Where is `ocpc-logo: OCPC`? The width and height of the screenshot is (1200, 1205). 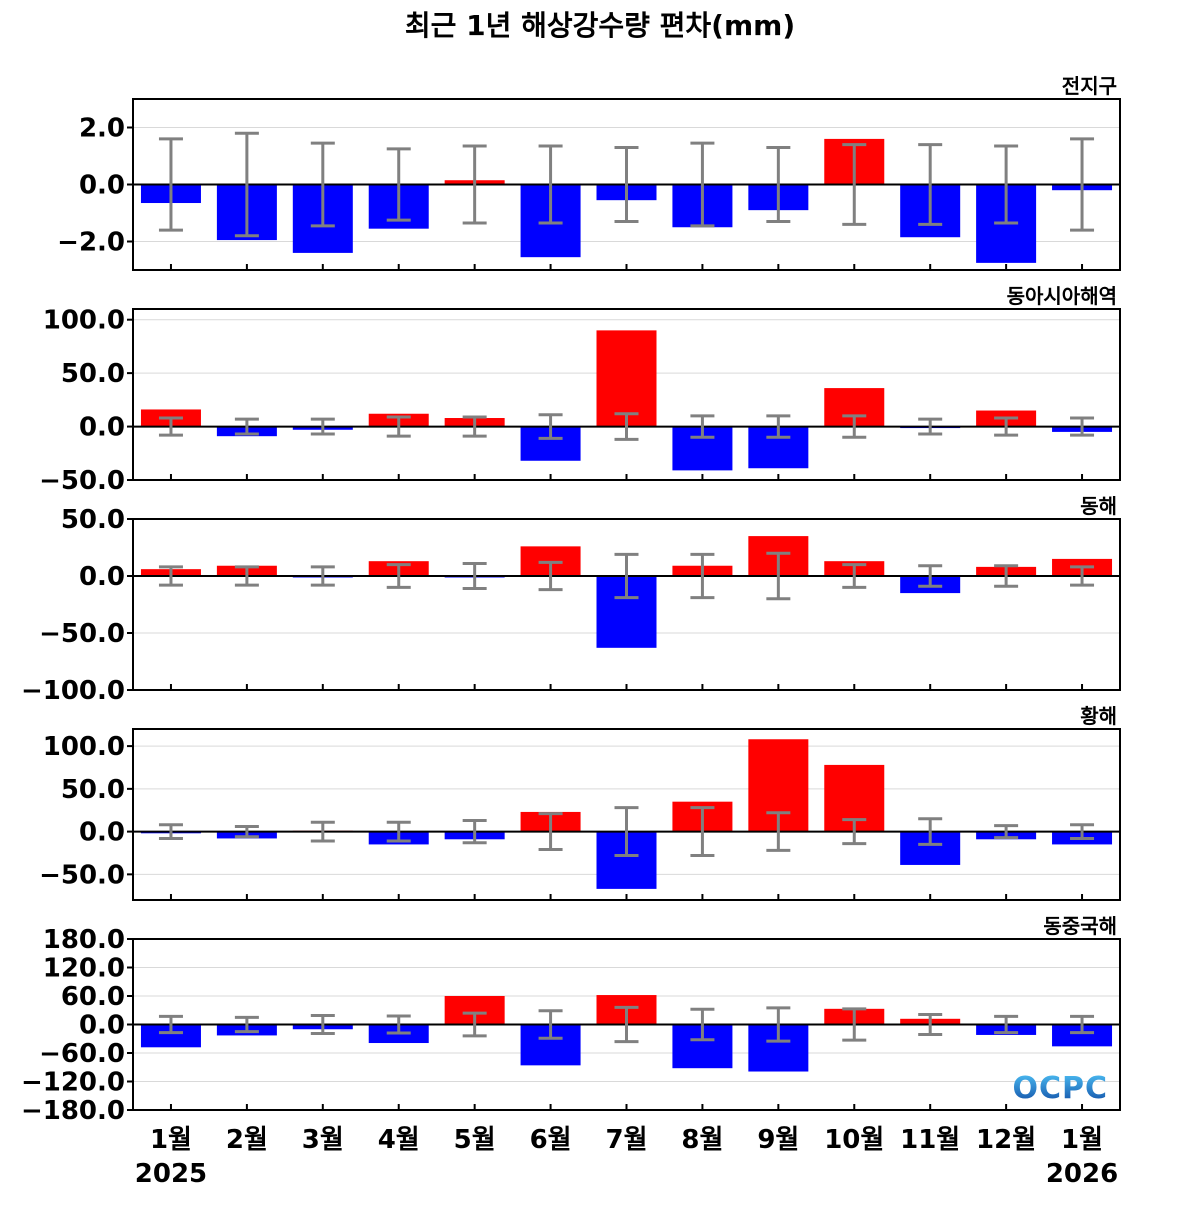
ocpc-logo: OCPC is located at coordinates (1060, 1088).